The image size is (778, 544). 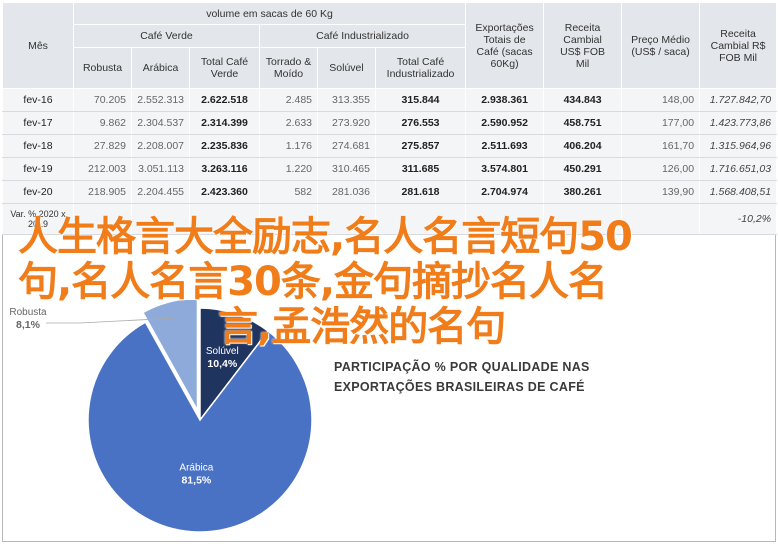 I want to click on cell-preco: 161,70, so click(x=661, y=146).